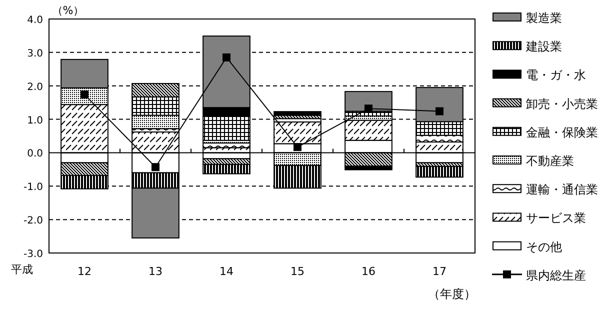 This screenshot has width=611, height=314. What do you see at coordinates (439, 271) in the screenshot?
I see `x-tick-label: 17` at bounding box center [439, 271].